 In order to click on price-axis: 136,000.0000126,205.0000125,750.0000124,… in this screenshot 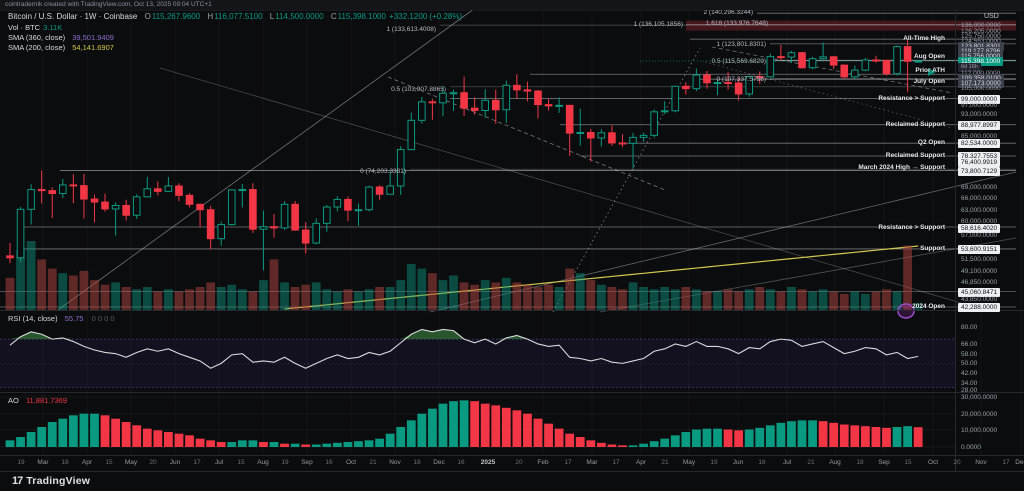, I will do `click(990, 245)`.